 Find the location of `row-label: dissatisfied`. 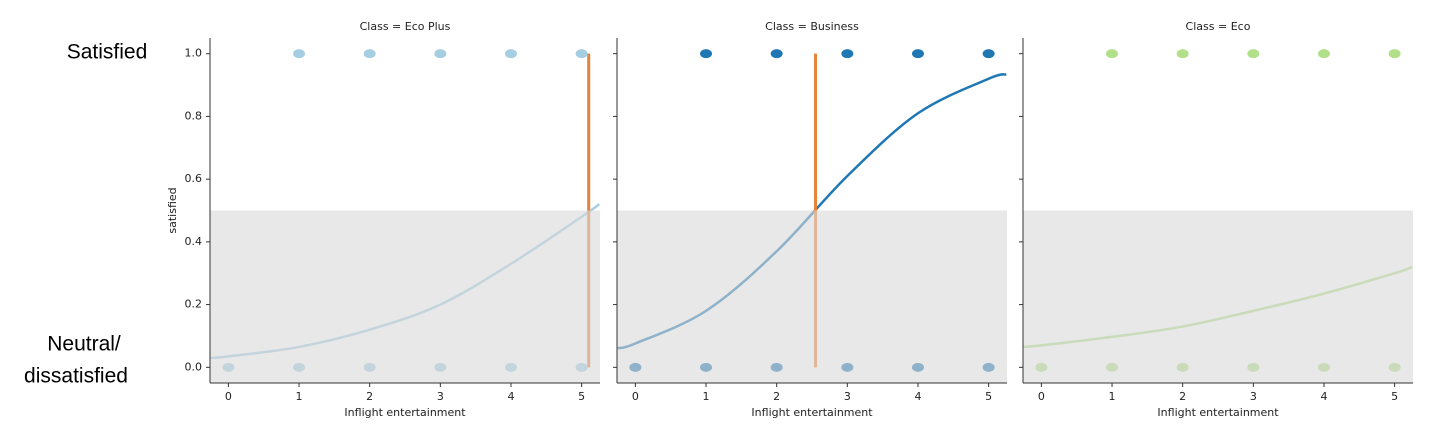

row-label: dissatisfied is located at coordinates (76, 376).